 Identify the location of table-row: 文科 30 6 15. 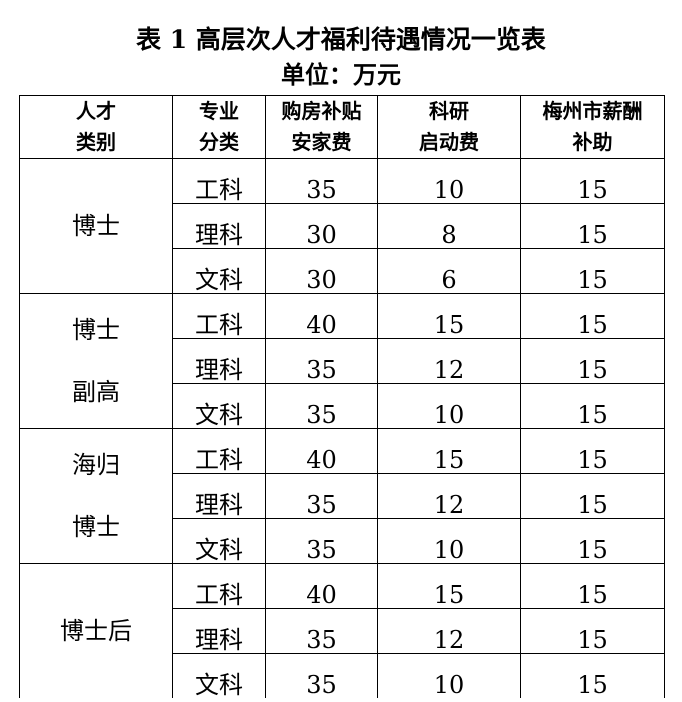
(342, 271).